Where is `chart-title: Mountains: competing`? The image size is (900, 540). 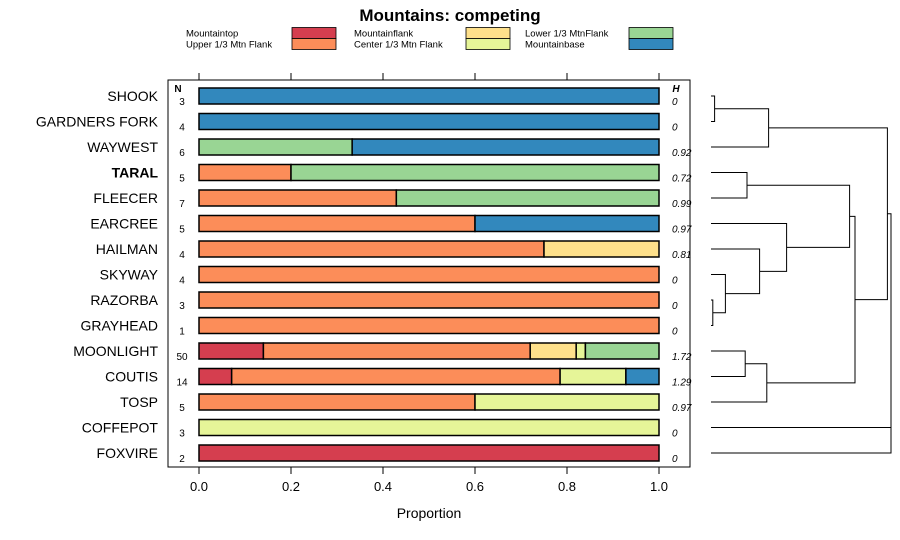 chart-title: Mountains: competing is located at coordinates (449, 15).